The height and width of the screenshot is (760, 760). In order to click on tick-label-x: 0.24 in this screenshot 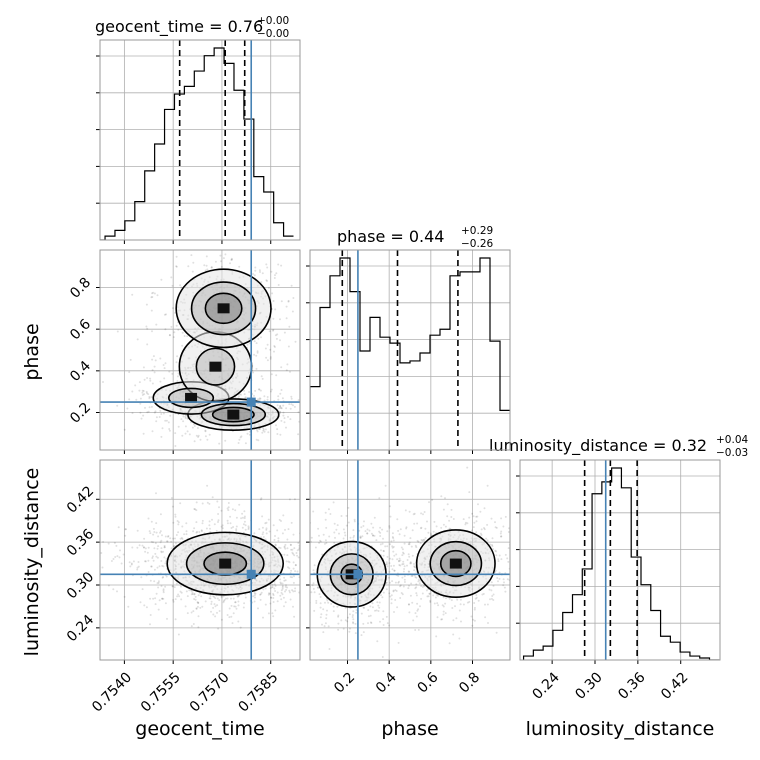, I will do `click(546, 685)`.